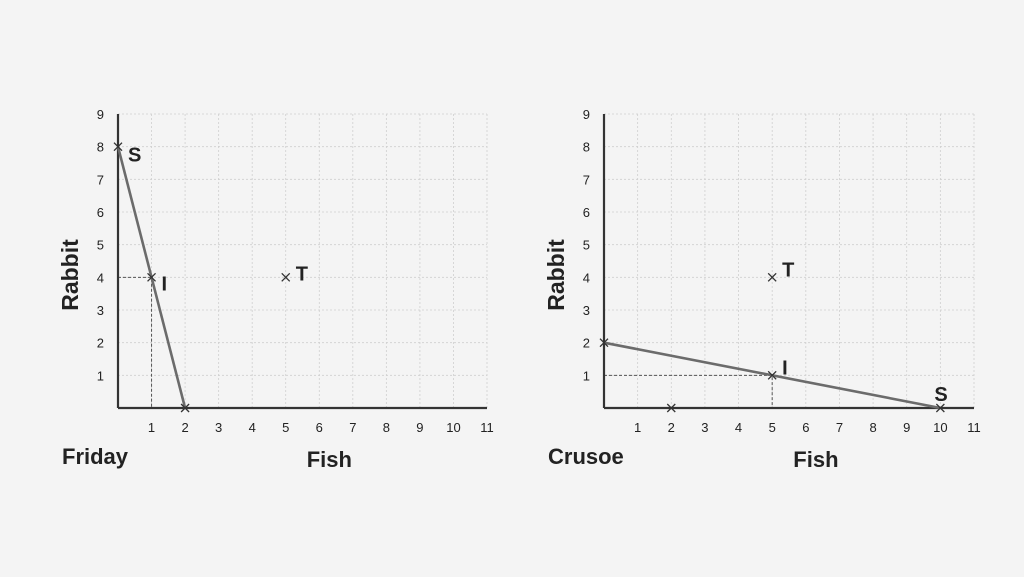 This screenshot has width=1024, height=577. What do you see at coordinates (95, 456) in the screenshot?
I see `chart-name-label: Friday` at bounding box center [95, 456].